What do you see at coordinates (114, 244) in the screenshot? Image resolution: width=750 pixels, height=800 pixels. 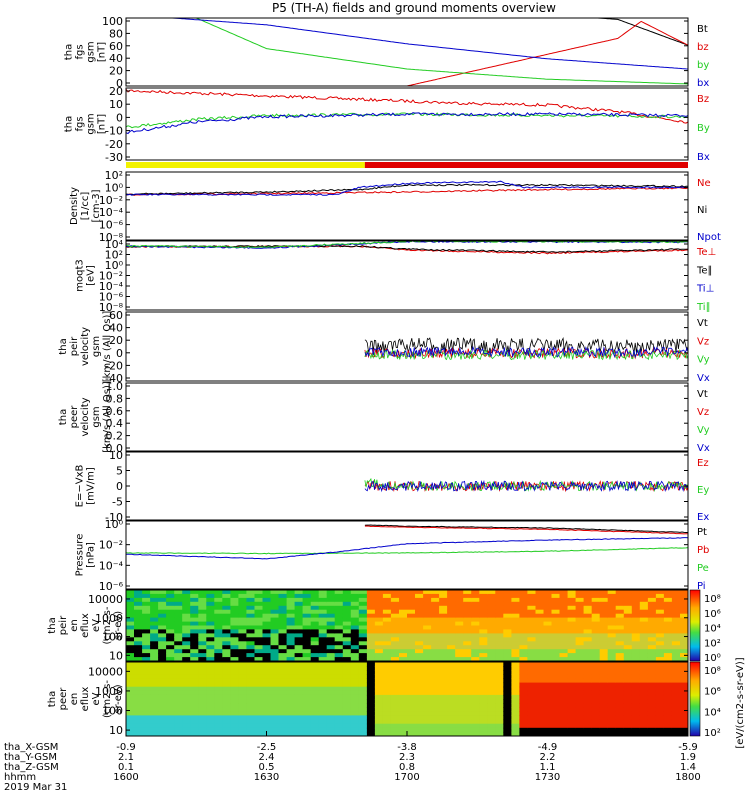 I see `y-tick-label: 10⁴` at bounding box center [114, 244].